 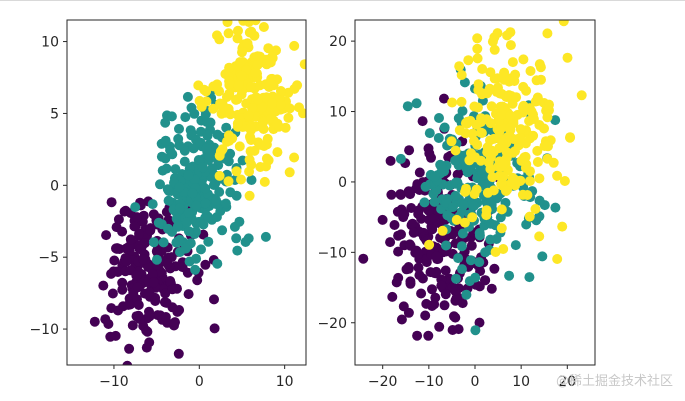 I want to click on y-tick-label: 10, so click(x=50, y=43).